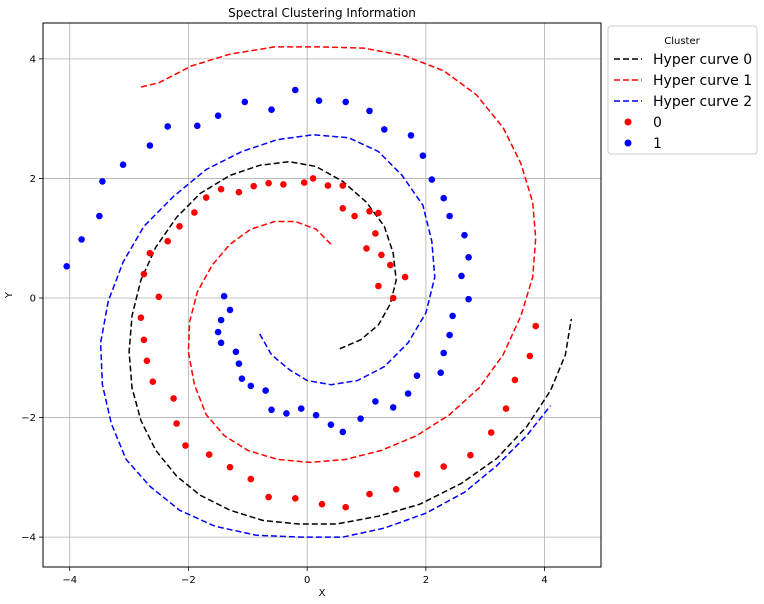  Describe the element at coordinates (322, 13) in the screenshot. I see `chart-title: Spectral Clustering Information` at that location.